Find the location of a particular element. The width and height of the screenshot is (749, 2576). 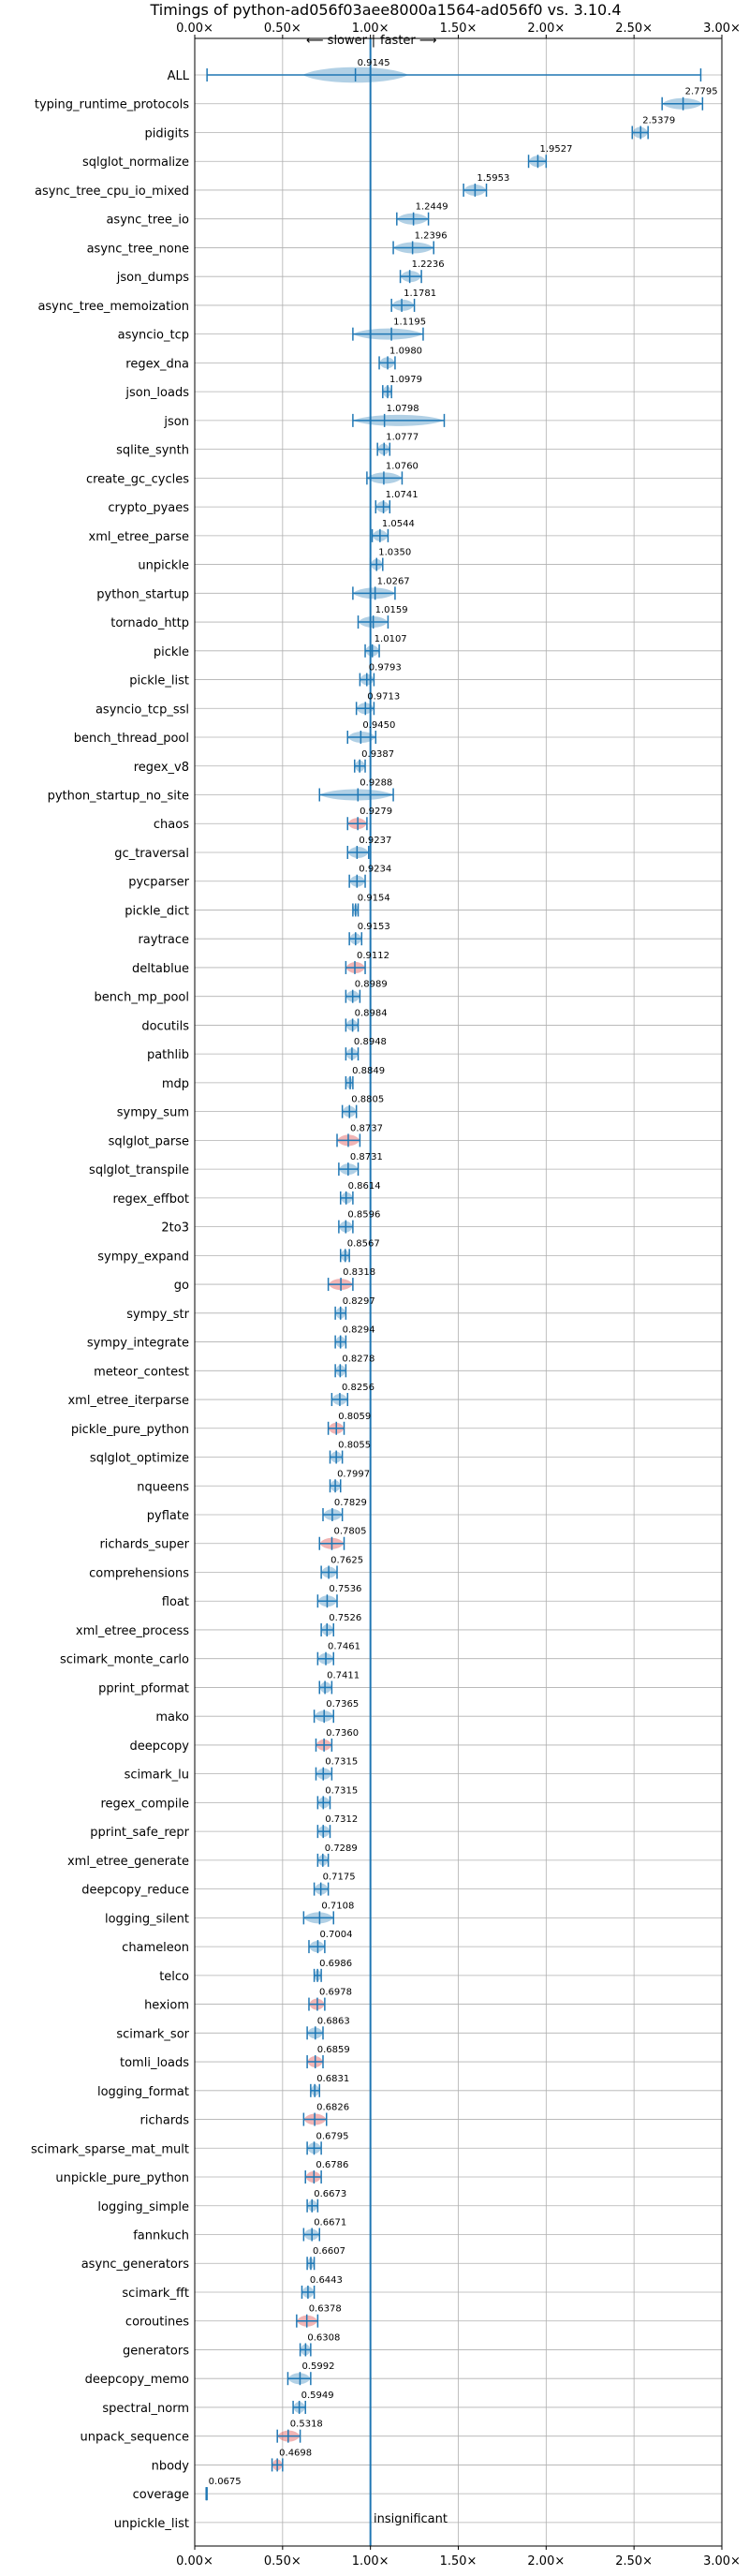

x-tick-label-top: 1.50× is located at coordinates (458, 29).